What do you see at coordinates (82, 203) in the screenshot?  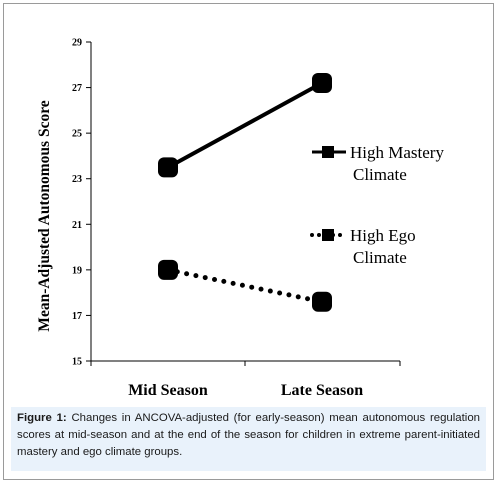 I see `y-axis: 15 17 19 21 23 25 27 29` at bounding box center [82, 203].